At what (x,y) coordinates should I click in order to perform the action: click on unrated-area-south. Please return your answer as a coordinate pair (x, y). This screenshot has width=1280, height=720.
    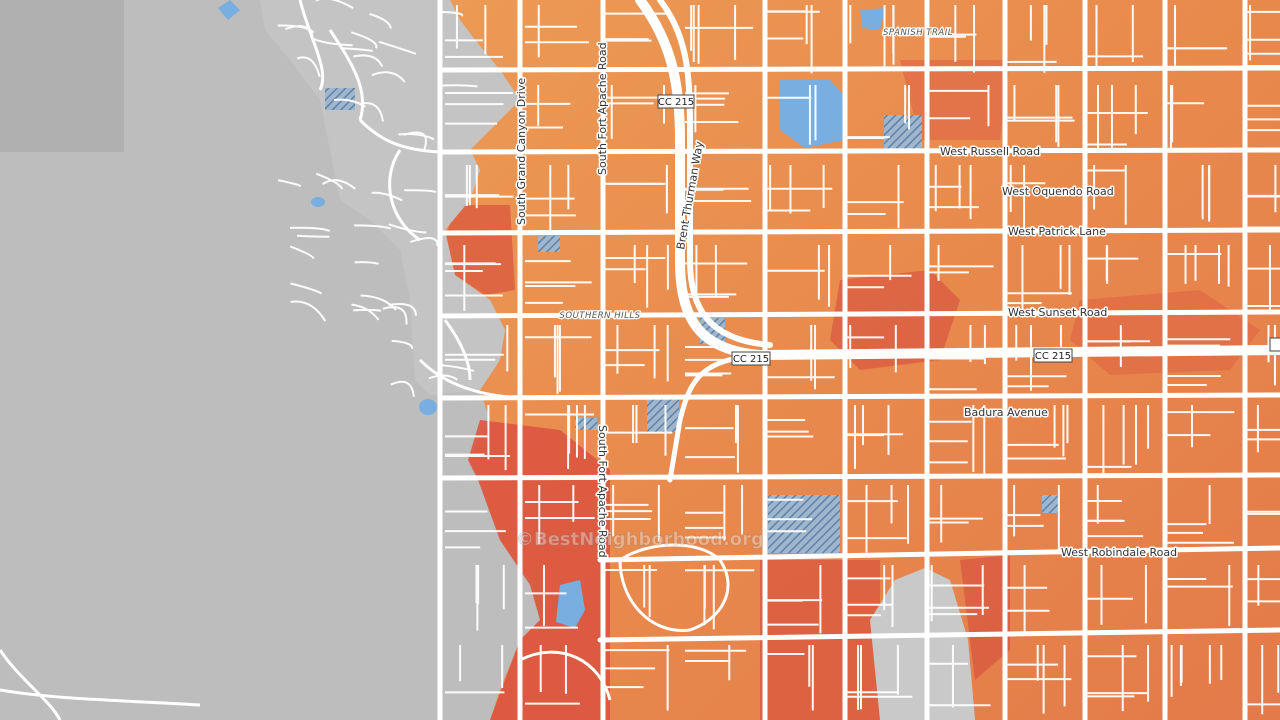
    Looking at the image, I should click on (922, 644).